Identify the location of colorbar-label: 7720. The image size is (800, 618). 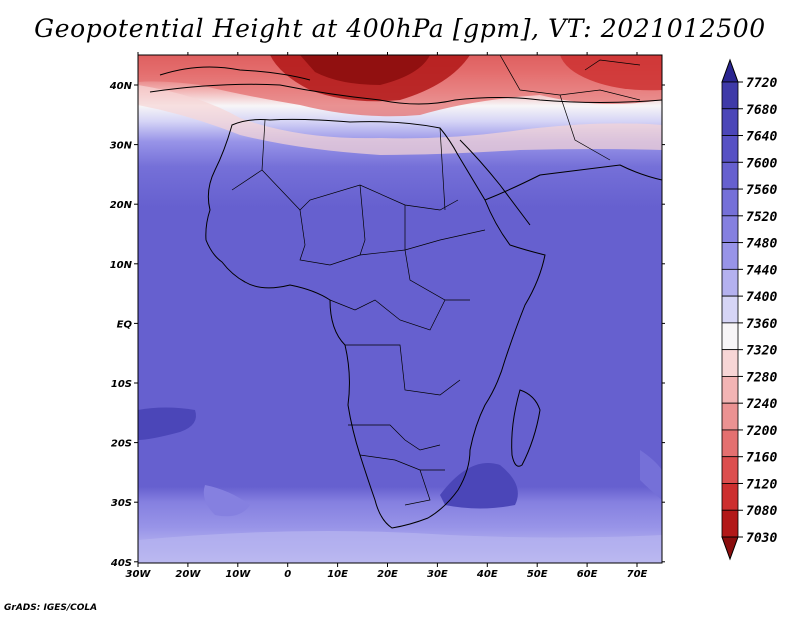
(761, 83).